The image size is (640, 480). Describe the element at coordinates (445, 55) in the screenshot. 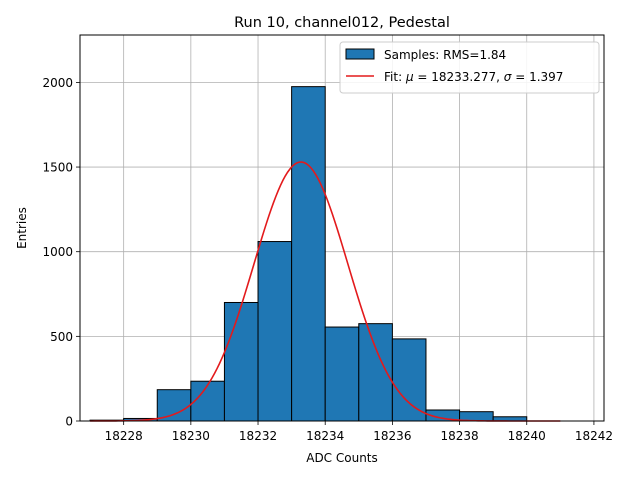

I see `legend-histogram-label: Samples: RMS=1.84` at that location.